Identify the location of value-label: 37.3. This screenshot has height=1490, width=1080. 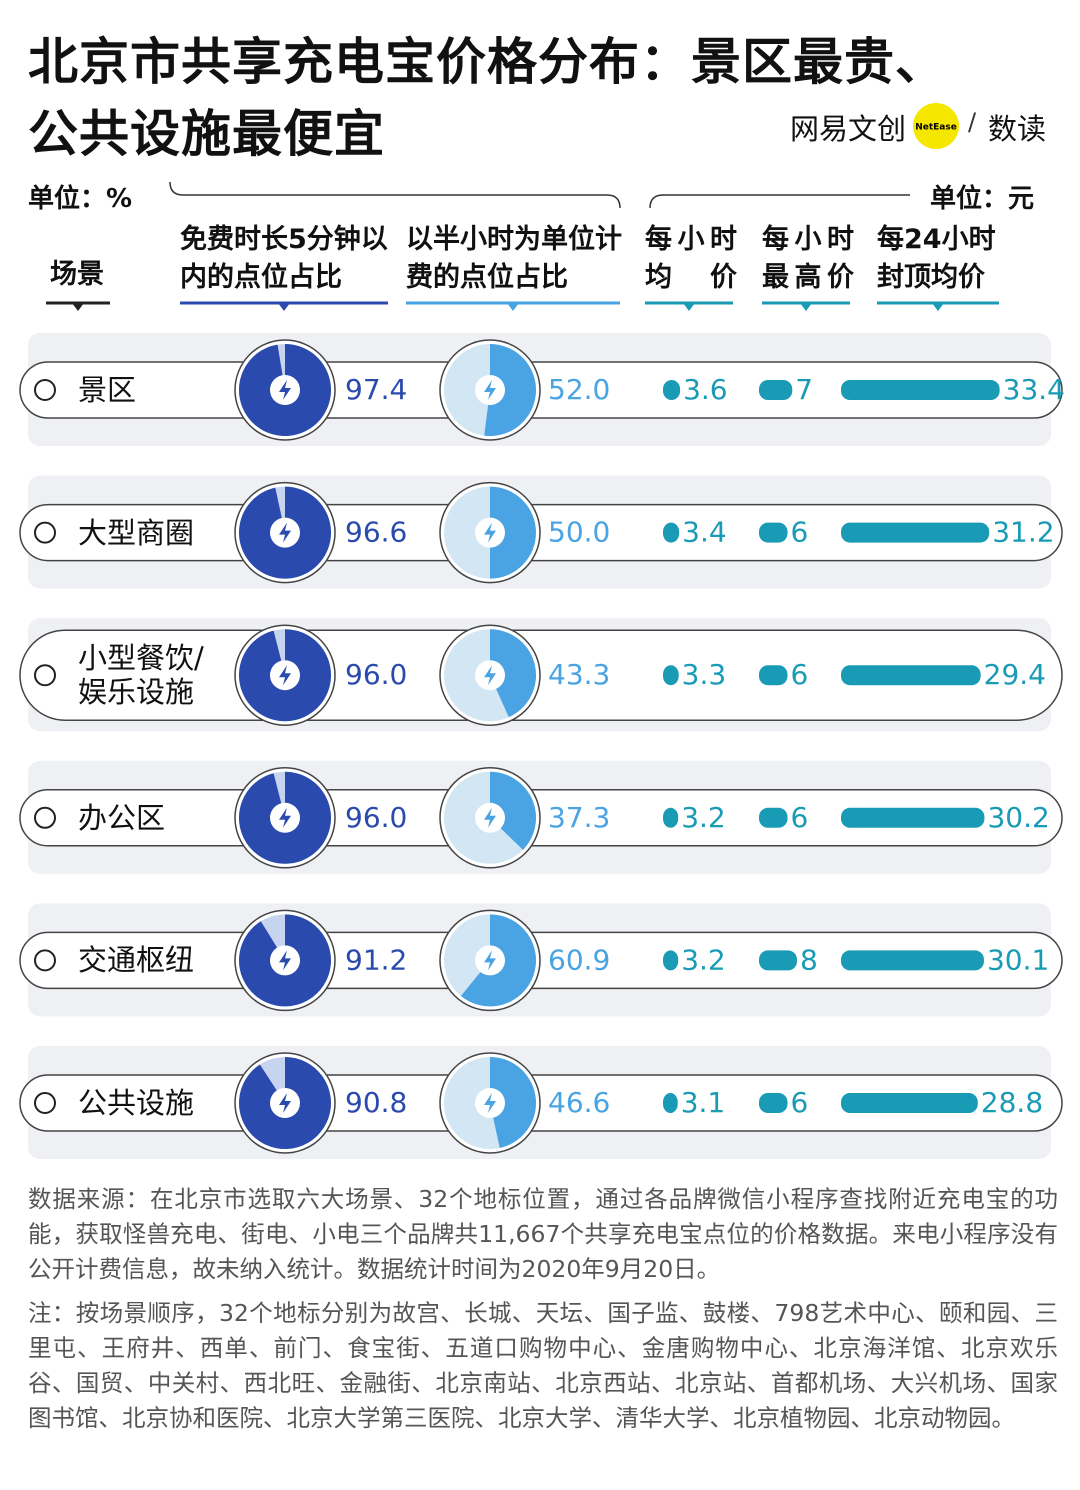
(579, 817).